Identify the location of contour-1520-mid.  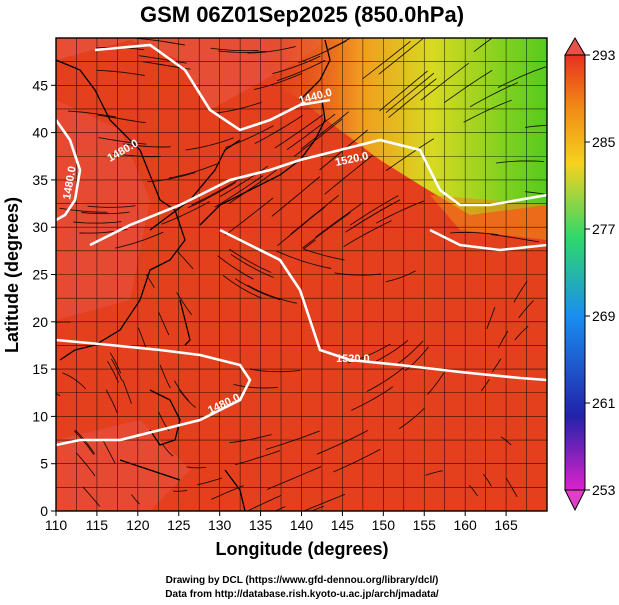
(383, 305).